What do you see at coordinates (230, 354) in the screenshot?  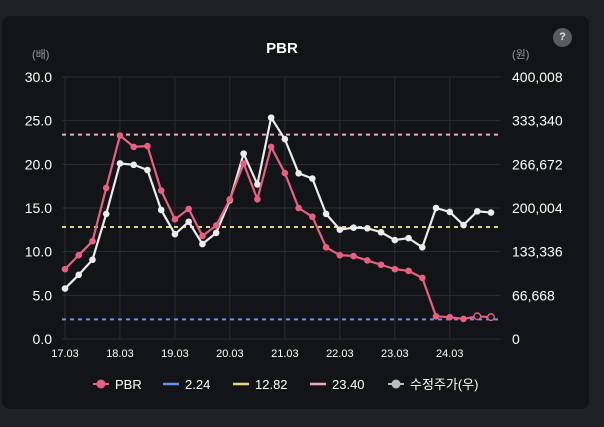 I see `x-tick-label: 20.03` at bounding box center [230, 354].